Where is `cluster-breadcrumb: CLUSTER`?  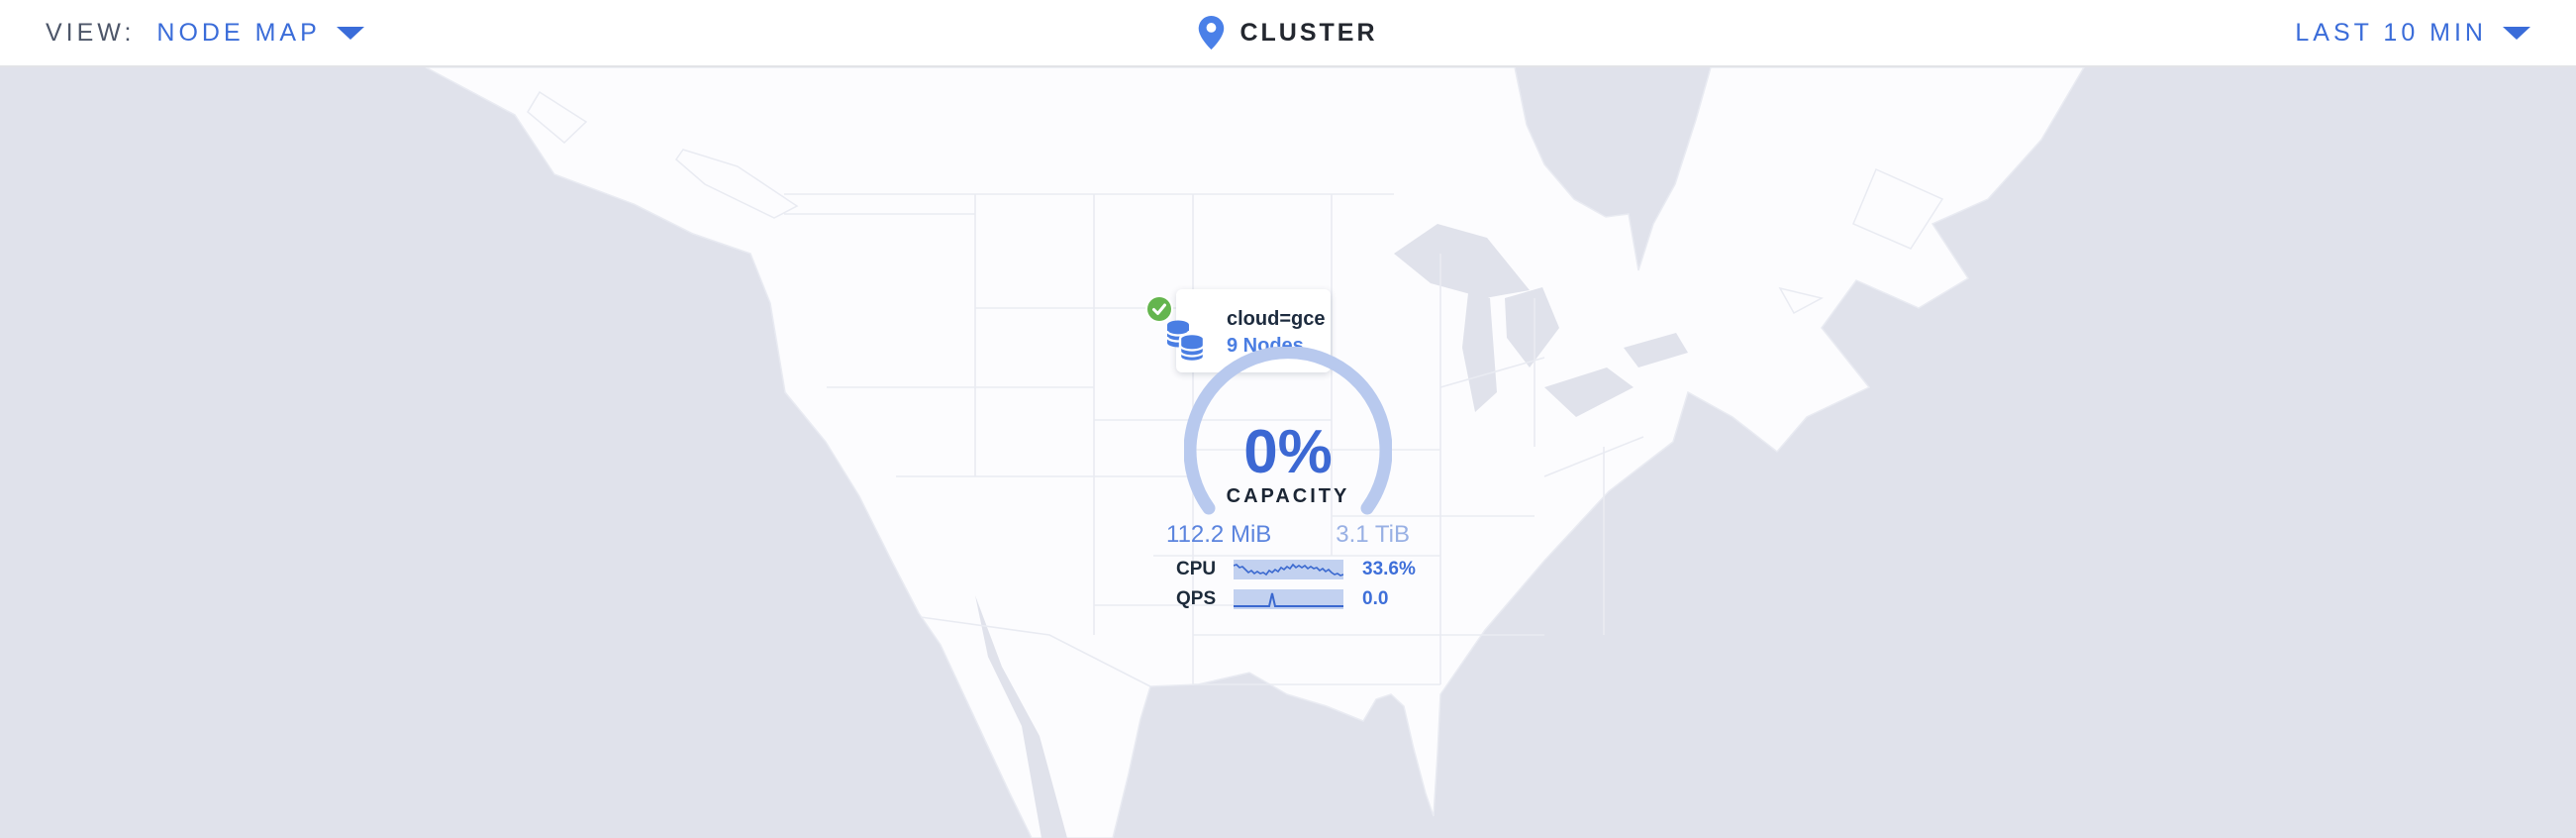
cluster-breadcrumb: CLUSTER is located at coordinates (1288, 32).